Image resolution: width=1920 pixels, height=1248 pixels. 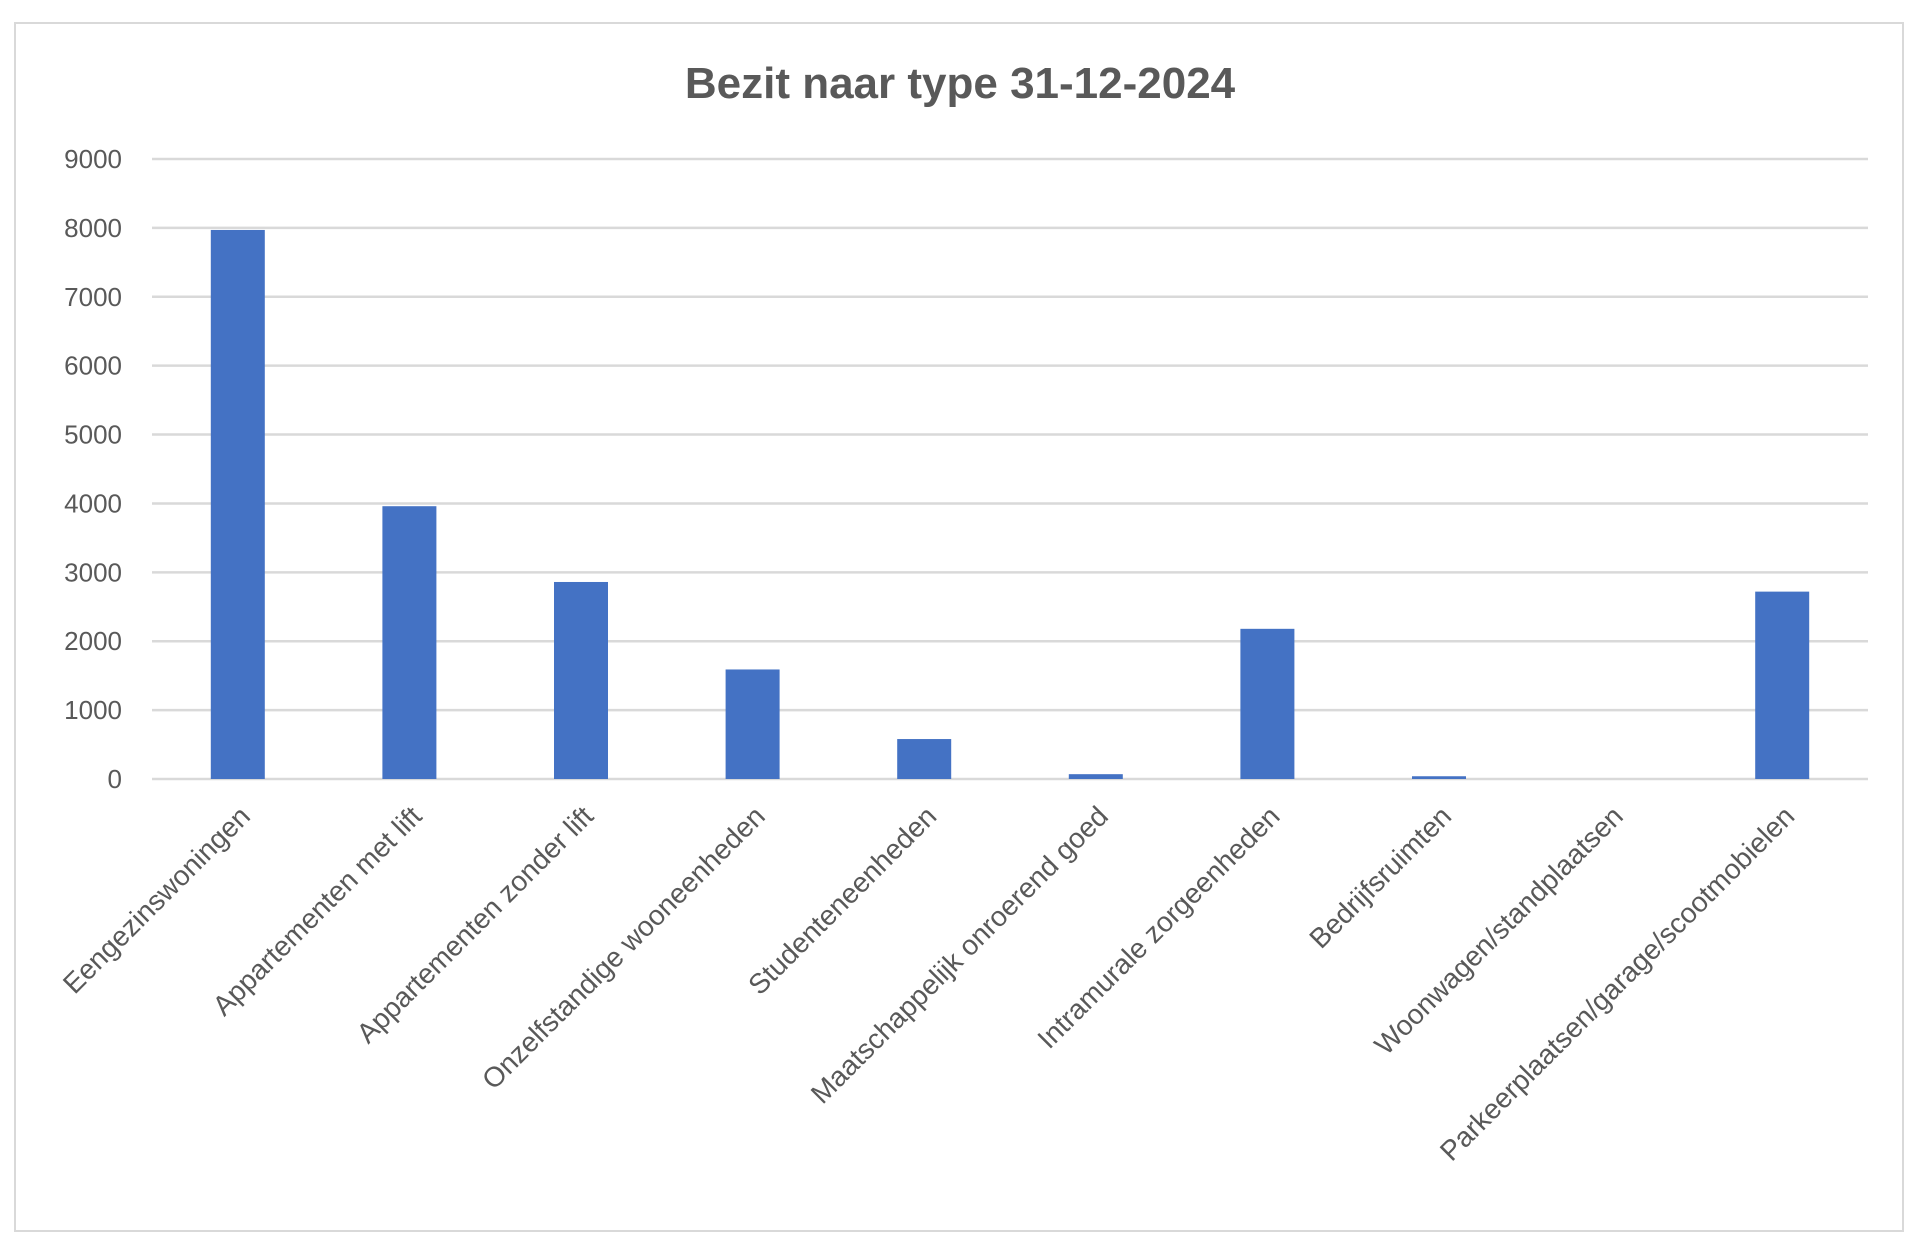 What do you see at coordinates (93, 572) in the screenshot?
I see `y-tick-label: 3000` at bounding box center [93, 572].